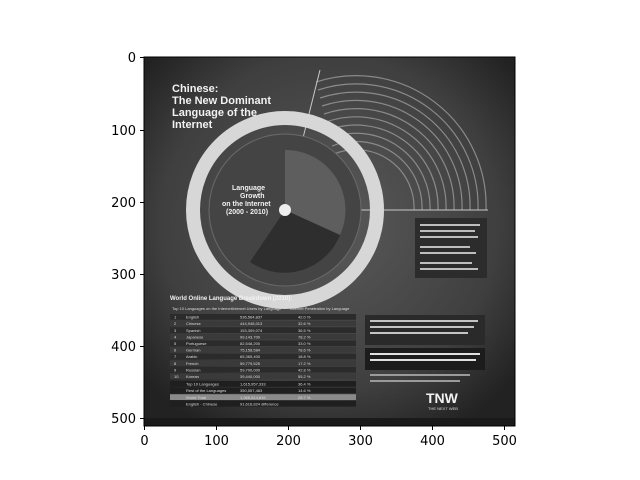 The width and height of the screenshot is (640, 480). I want to click on y-tick-label: 200, so click(123, 203).